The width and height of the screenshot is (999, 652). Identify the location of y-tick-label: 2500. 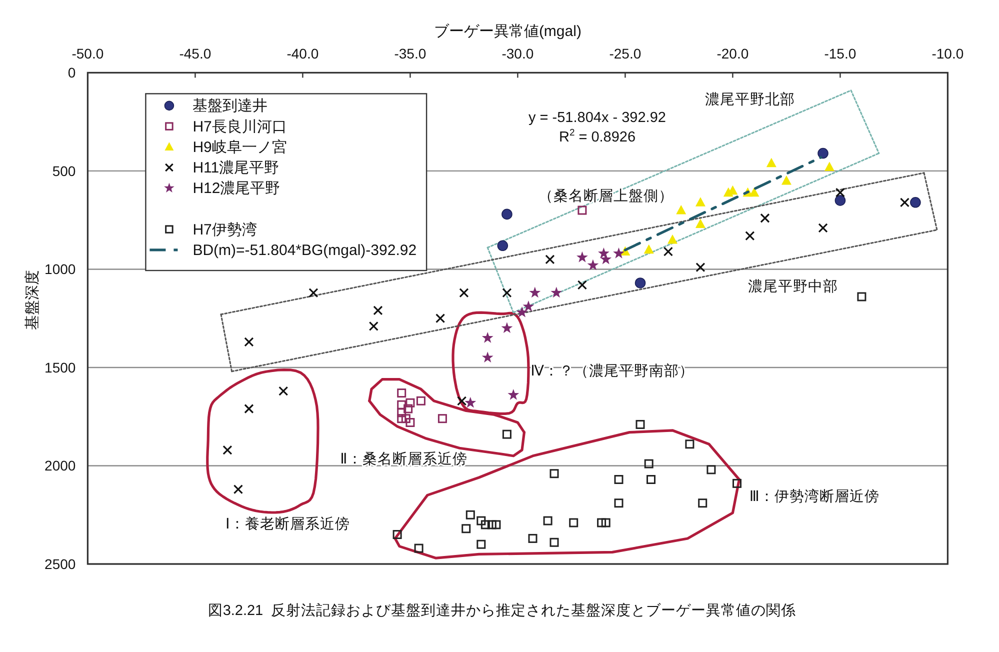
(60, 564).